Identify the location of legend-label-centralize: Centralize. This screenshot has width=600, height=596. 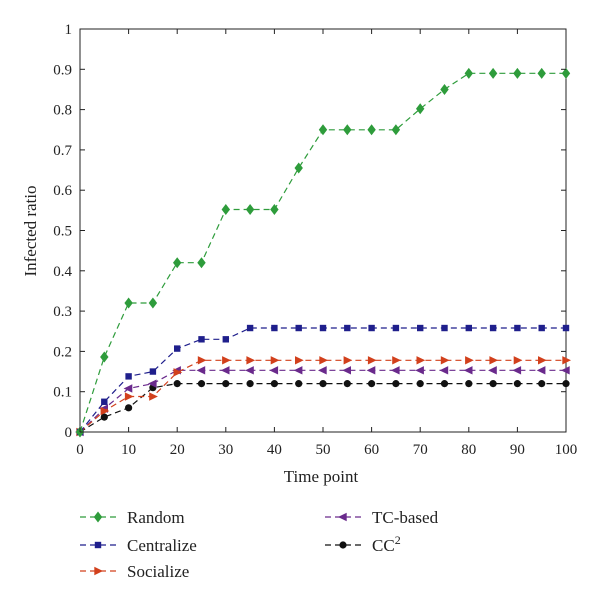
(162, 545).